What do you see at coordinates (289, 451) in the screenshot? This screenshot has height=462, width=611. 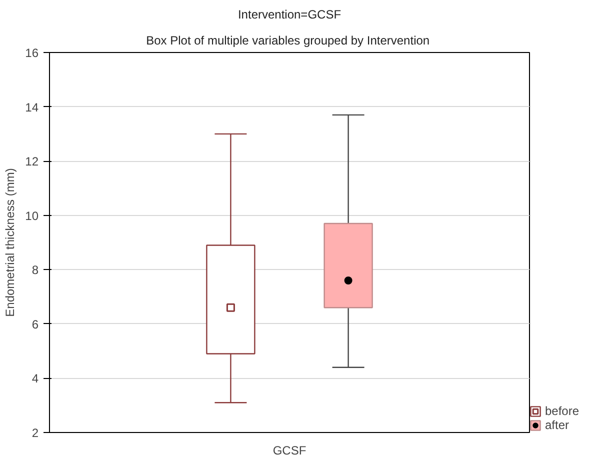 I see `x-tick-label: GCSF` at bounding box center [289, 451].